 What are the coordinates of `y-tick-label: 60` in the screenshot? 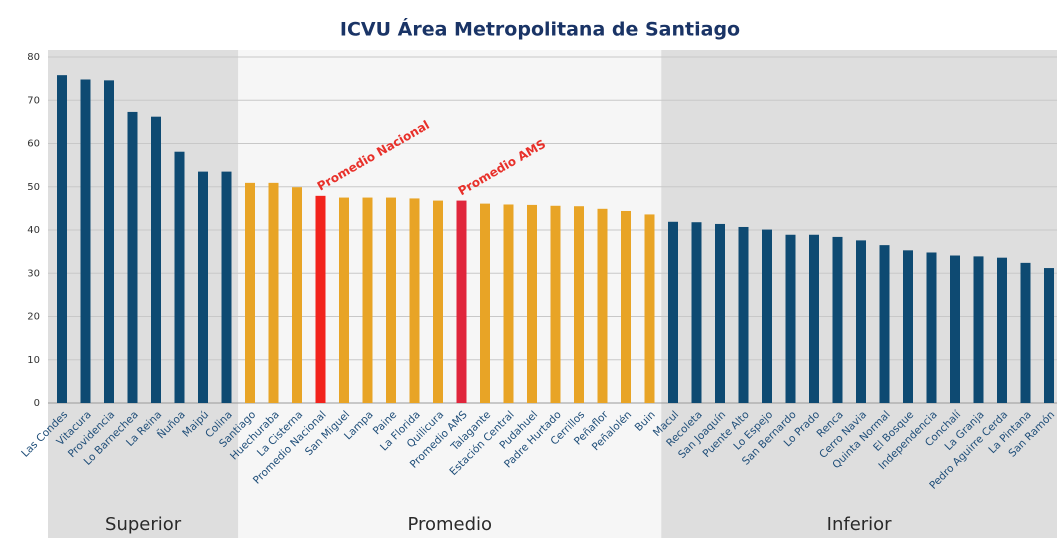 It's located at (33, 144).